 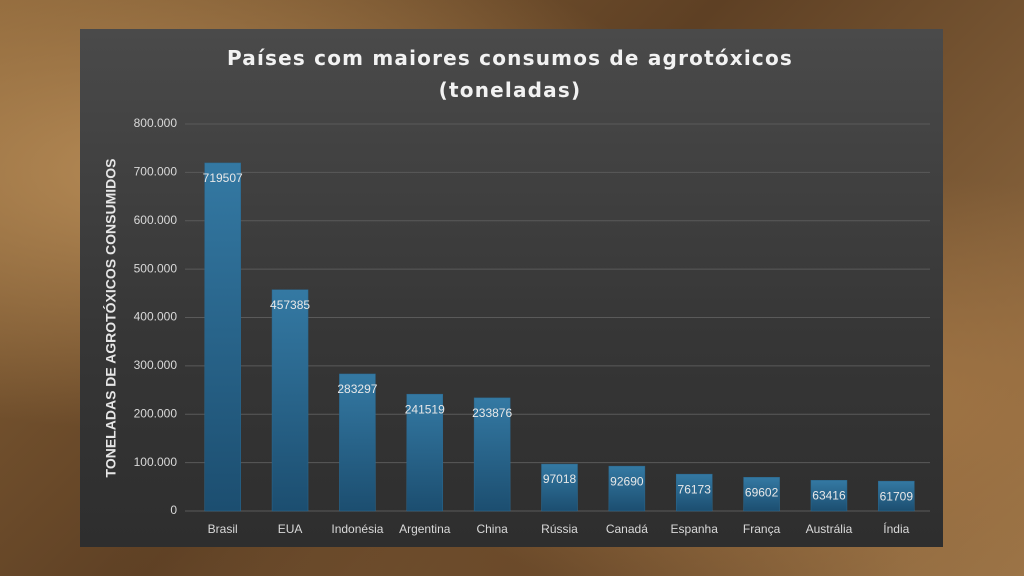 What do you see at coordinates (695, 489) in the screenshot?
I see `data-label: 76173` at bounding box center [695, 489].